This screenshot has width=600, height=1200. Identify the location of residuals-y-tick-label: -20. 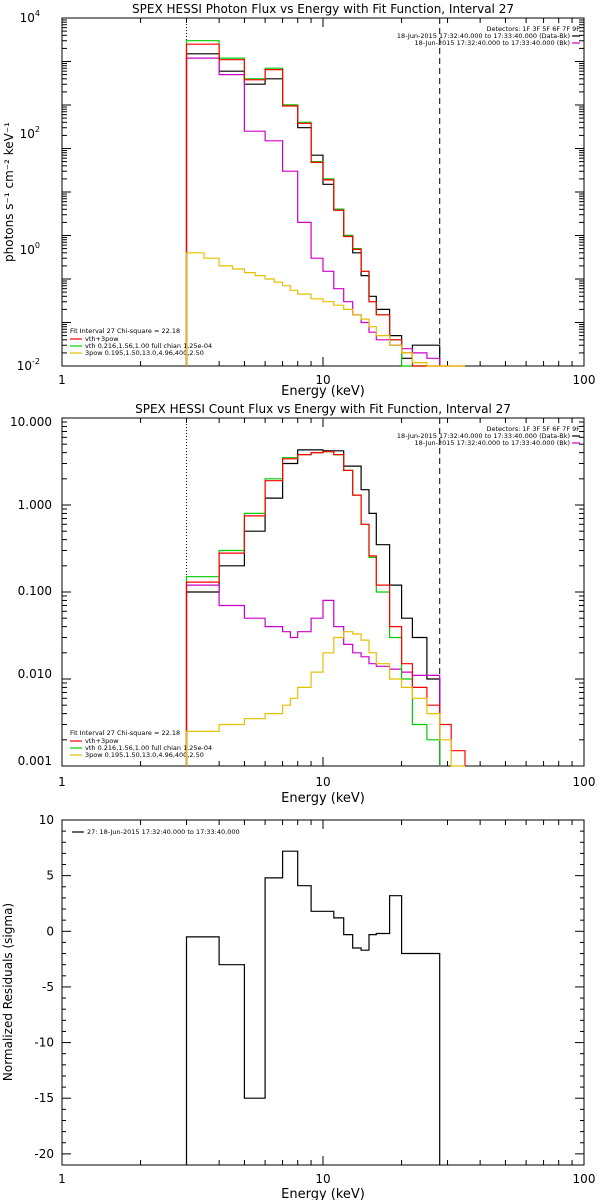
(44, 1154).